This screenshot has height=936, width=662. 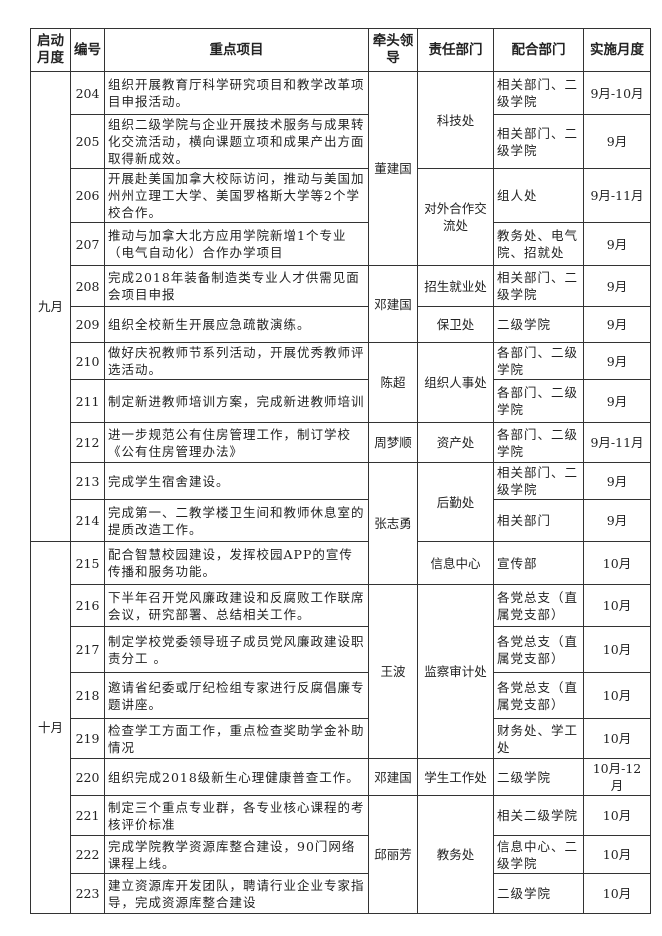 I want to click on project-description: 配合智慧校园建设，发挥校园APP的宣传传播和服务功能。, so click(x=236, y=563).